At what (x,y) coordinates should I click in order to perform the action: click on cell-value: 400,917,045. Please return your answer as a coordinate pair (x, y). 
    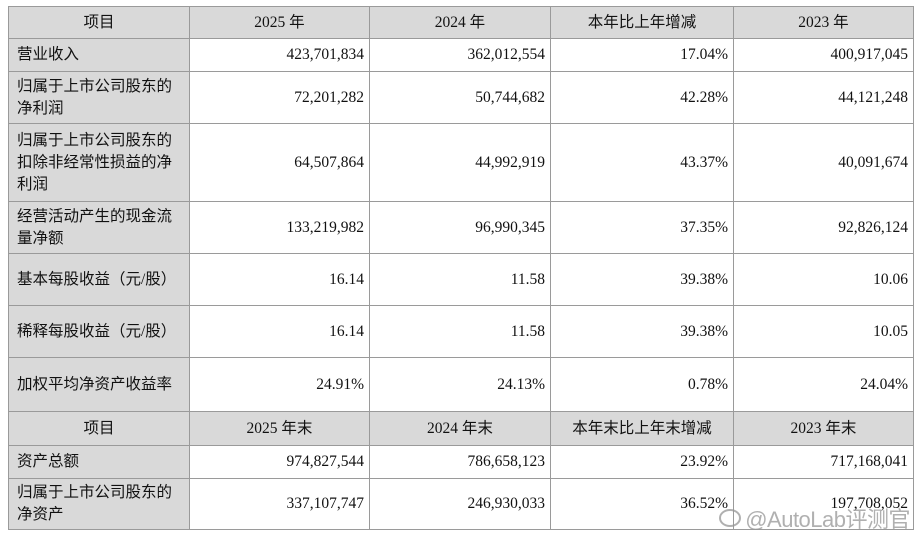
    Looking at the image, I should click on (823, 55).